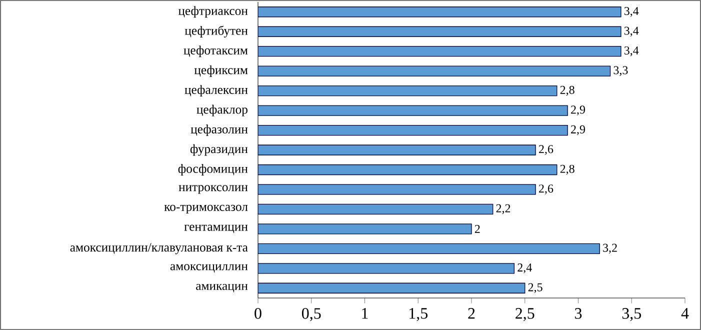  Describe the element at coordinates (216, 229) in the screenshot. I see `y-tick-label: гентамицин` at that location.